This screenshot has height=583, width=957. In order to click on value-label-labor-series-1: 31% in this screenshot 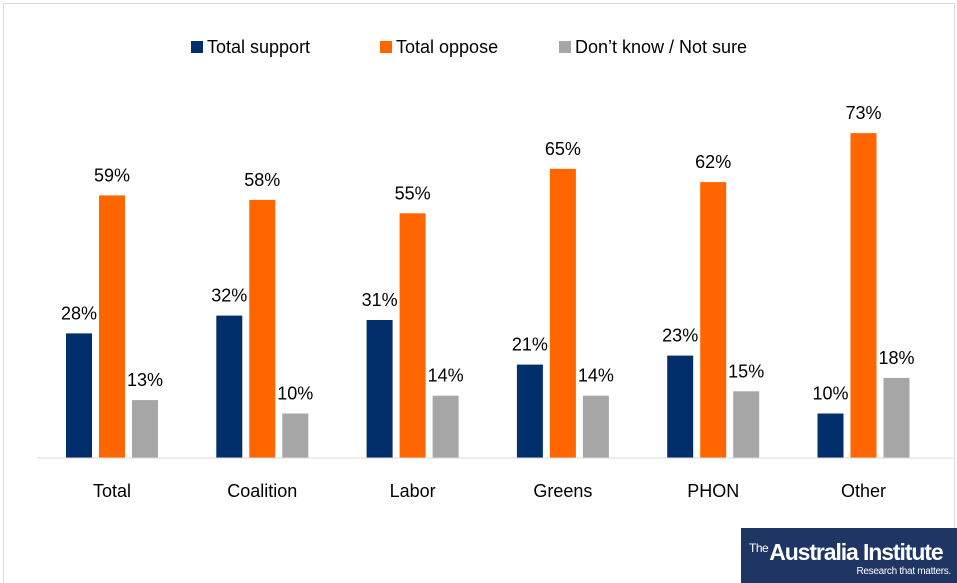, I will do `click(380, 300)`.